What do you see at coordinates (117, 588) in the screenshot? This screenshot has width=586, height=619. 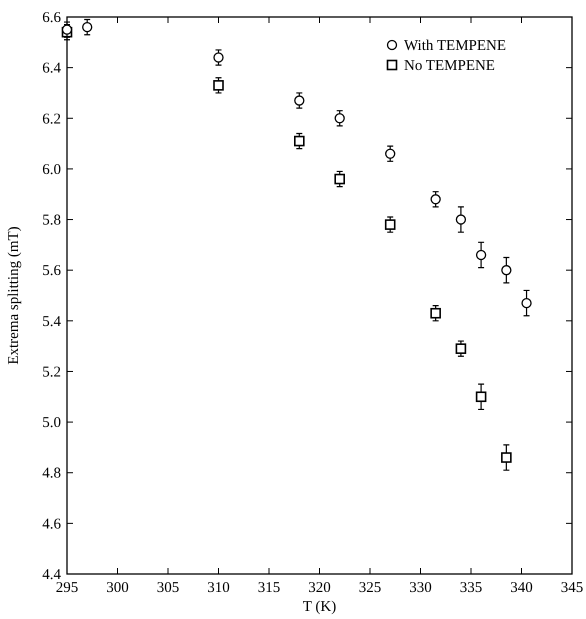 I see `x-tick-label: 300` at bounding box center [117, 588].